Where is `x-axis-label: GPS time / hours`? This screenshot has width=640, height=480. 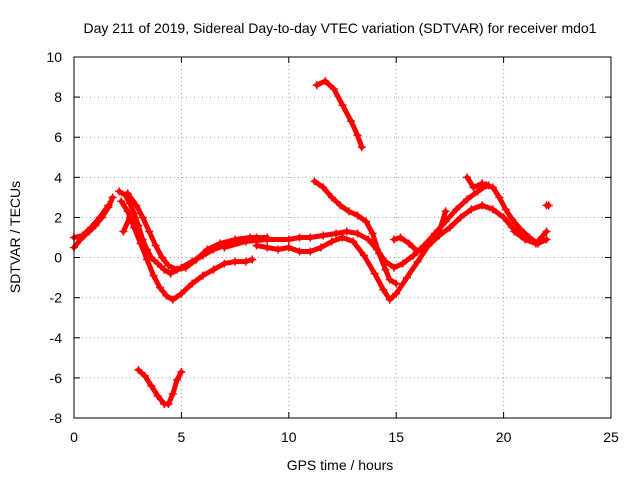
x-axis-label: GPS time / hours is located at coordinates (340, 465).